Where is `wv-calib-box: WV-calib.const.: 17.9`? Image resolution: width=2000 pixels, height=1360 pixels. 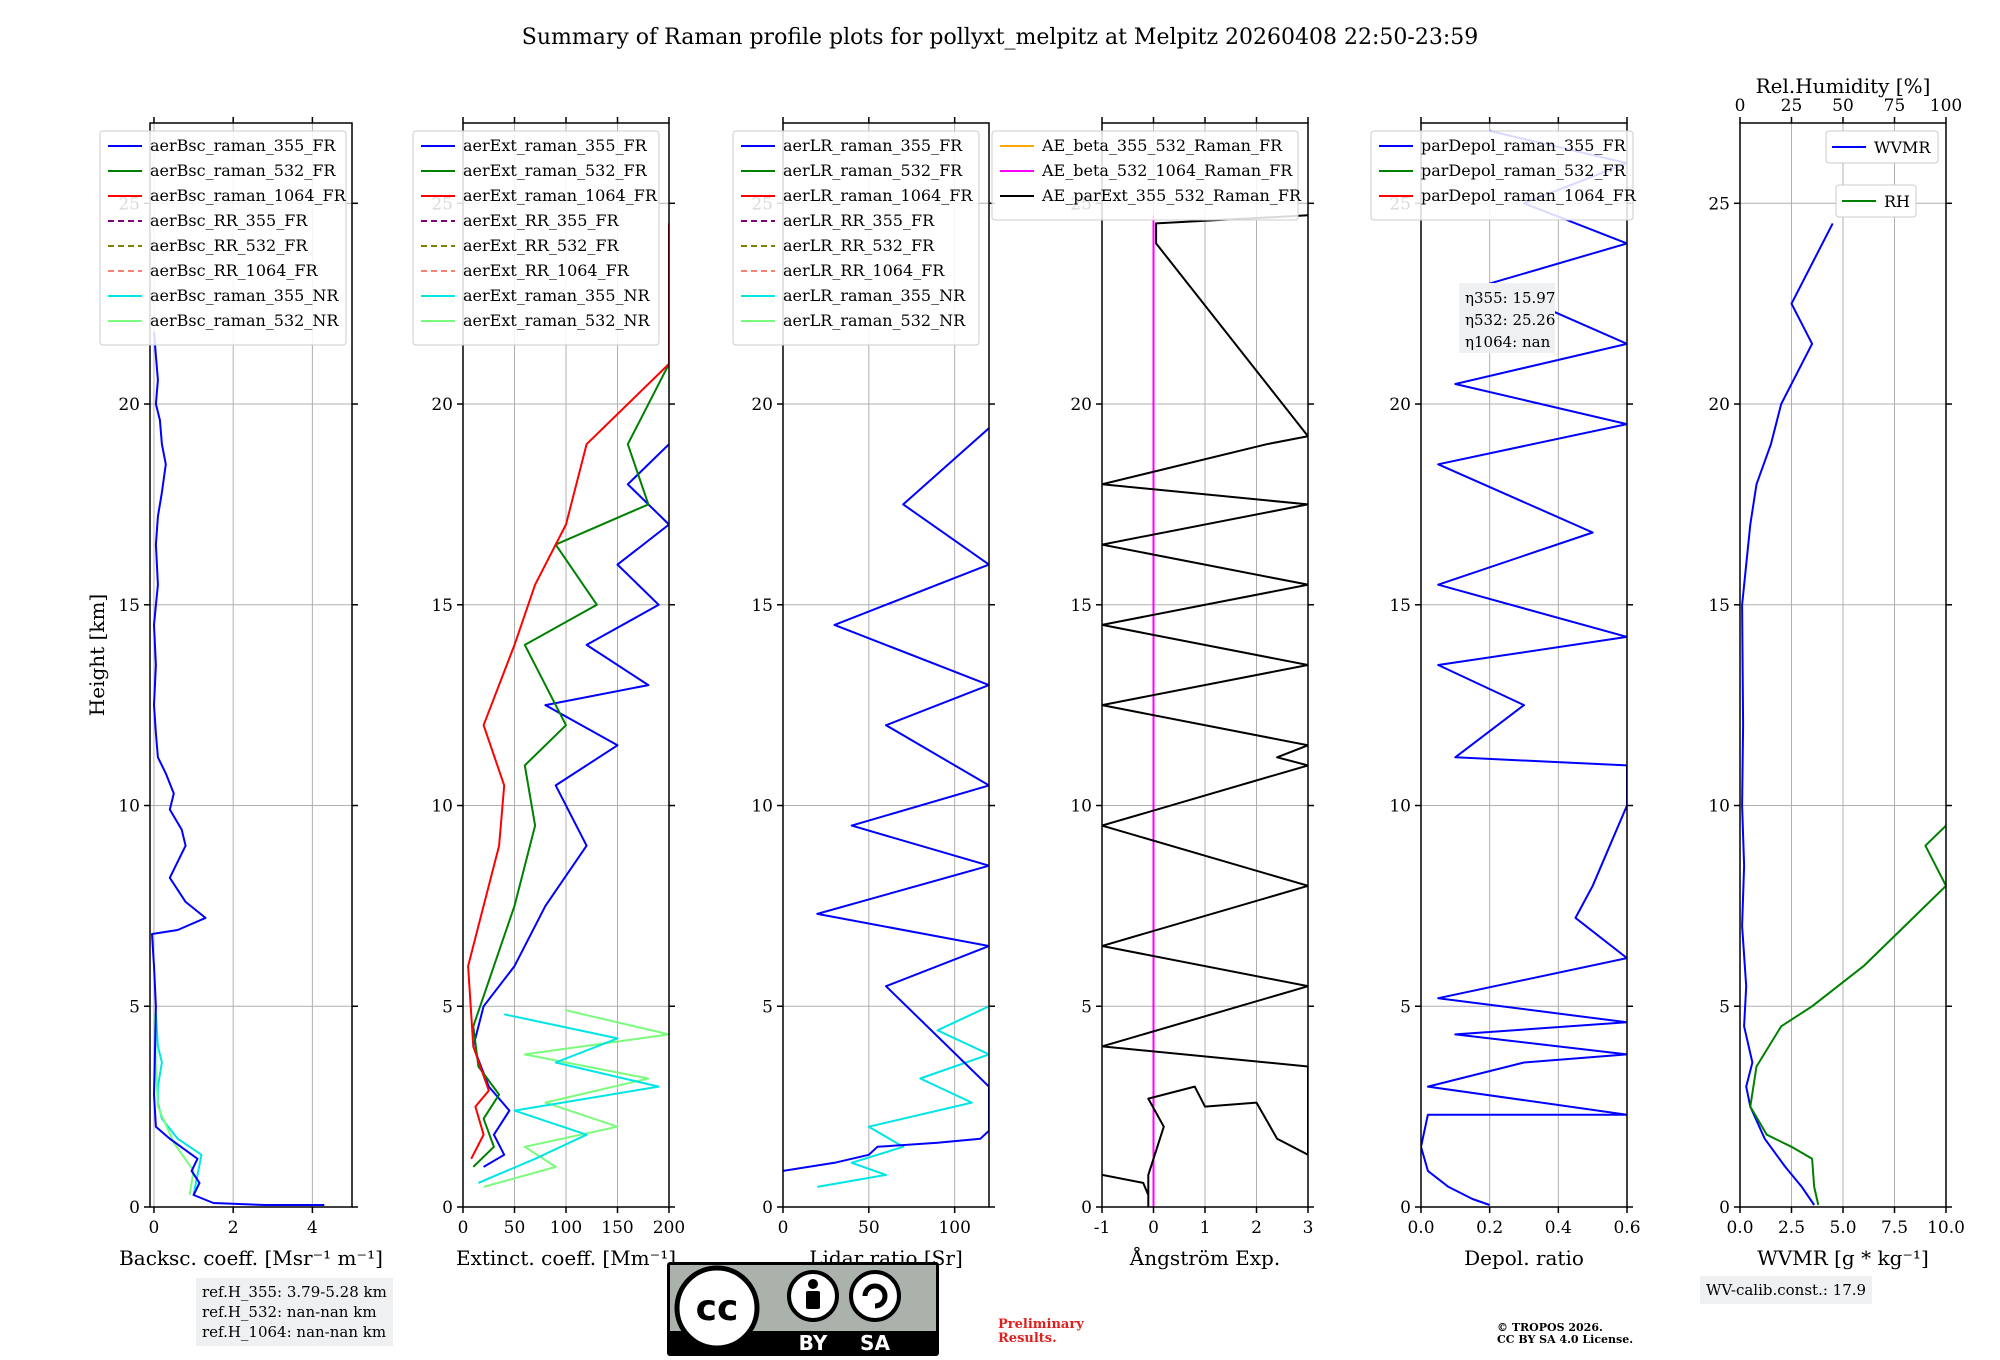
wv-calib-box: WV-calib.const.: 17.9 is located at coordinates (1786, 1290).